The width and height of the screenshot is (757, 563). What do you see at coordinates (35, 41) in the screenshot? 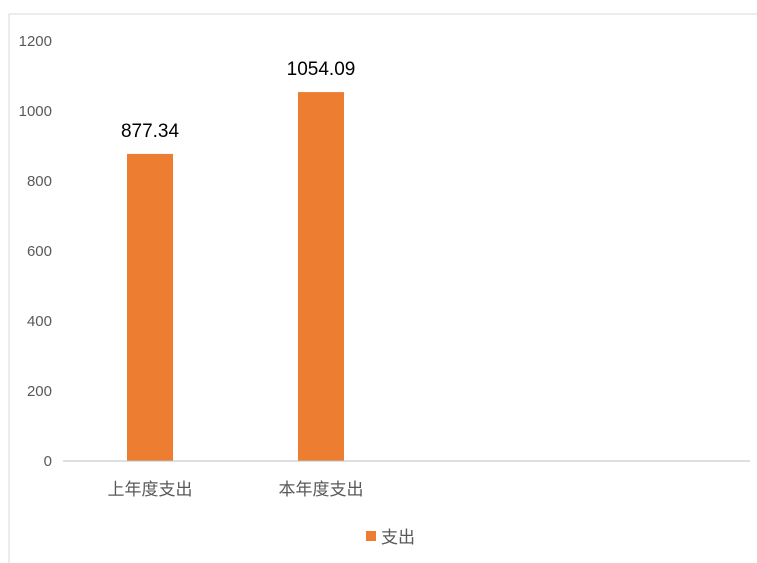
I see `y-tick-label: 1200` at bounding box center [35, 41].